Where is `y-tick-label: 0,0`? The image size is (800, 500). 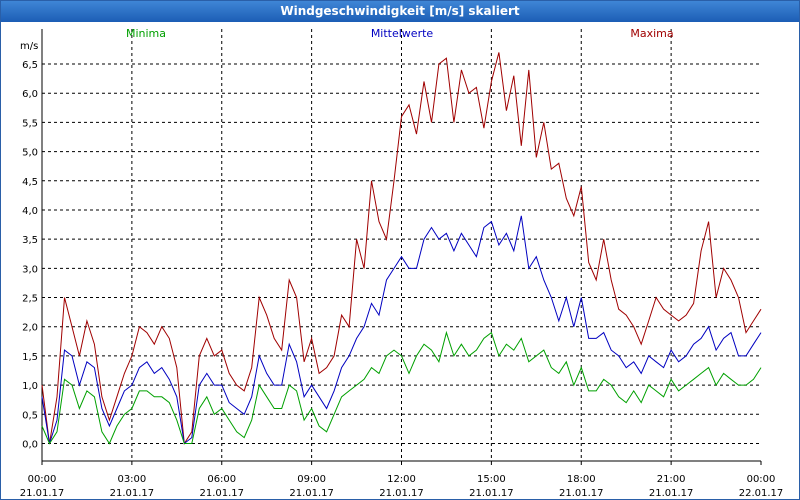 y-tick-label: 0,0 is located at coordinates (30, 444).